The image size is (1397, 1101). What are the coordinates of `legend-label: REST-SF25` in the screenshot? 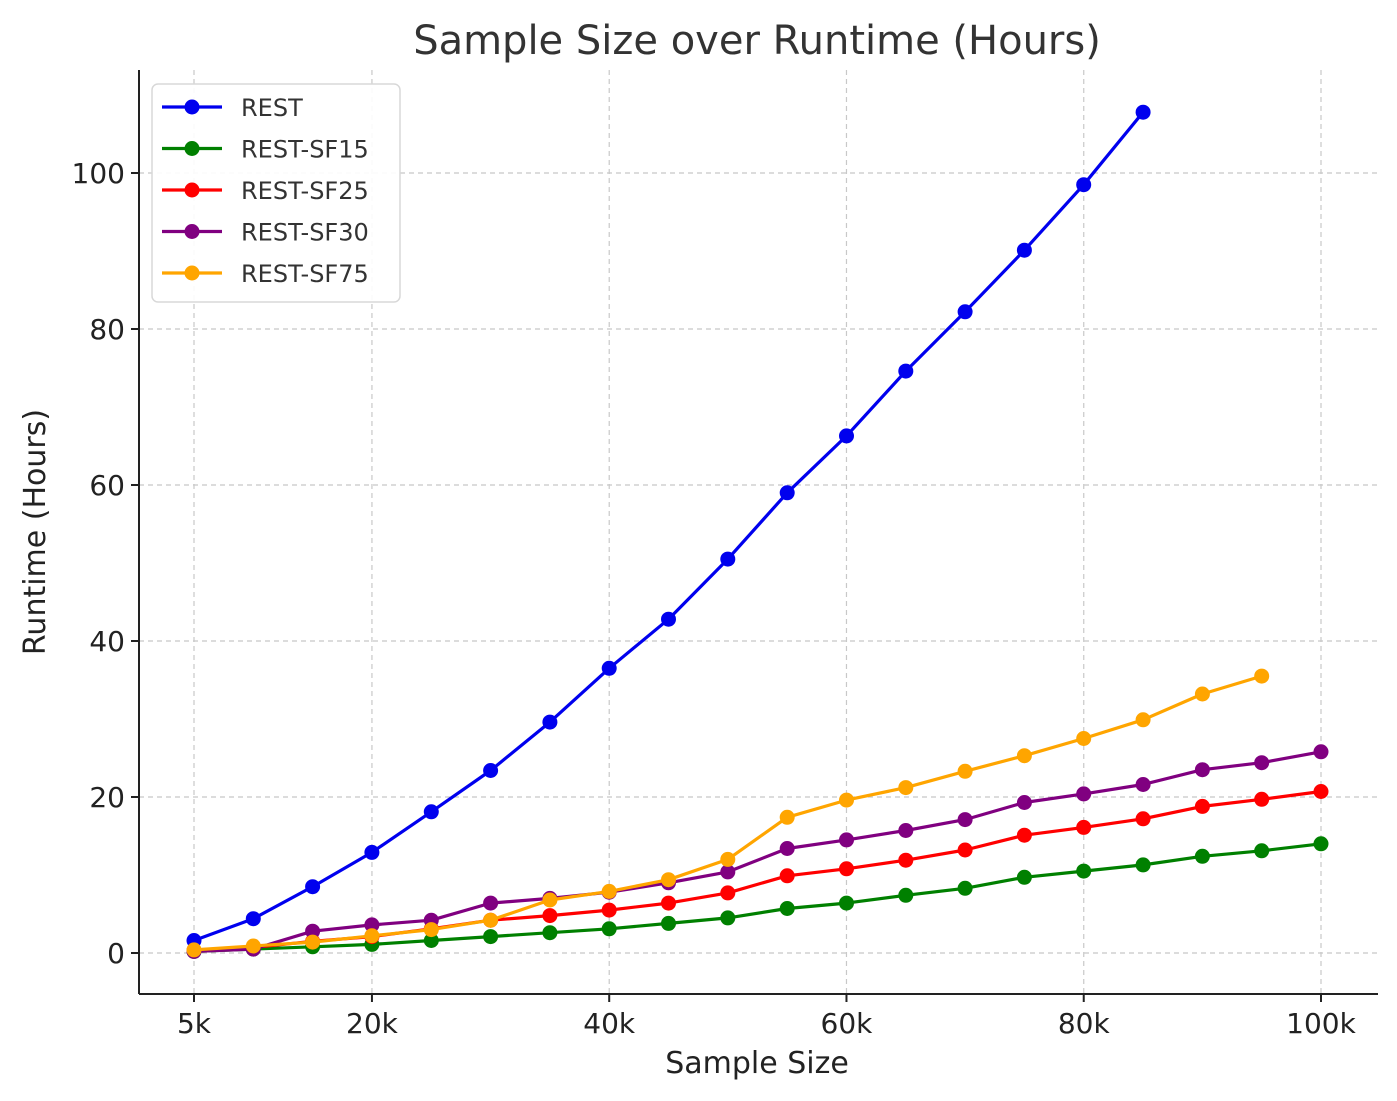 It's located at (305, 191).